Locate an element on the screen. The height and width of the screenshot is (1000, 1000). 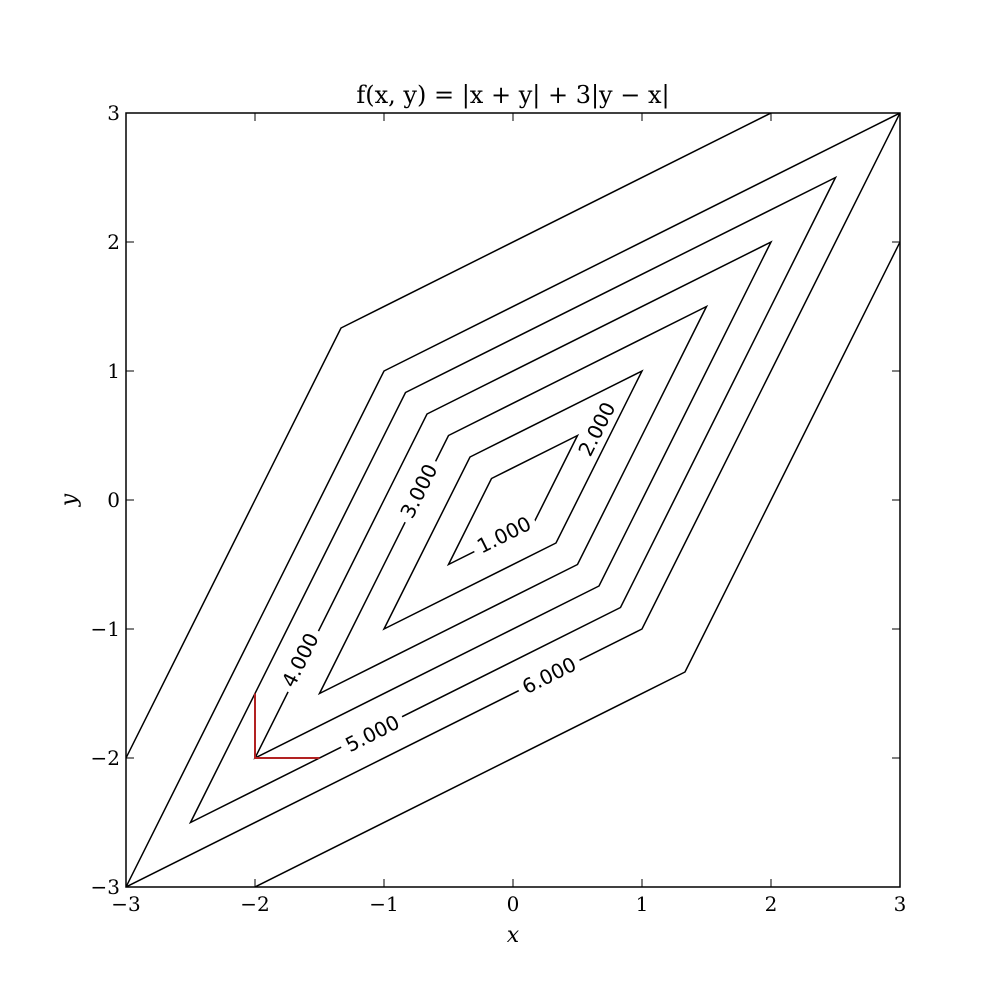
contour-label-text: 1.000 is located at coordinates (504, 534).